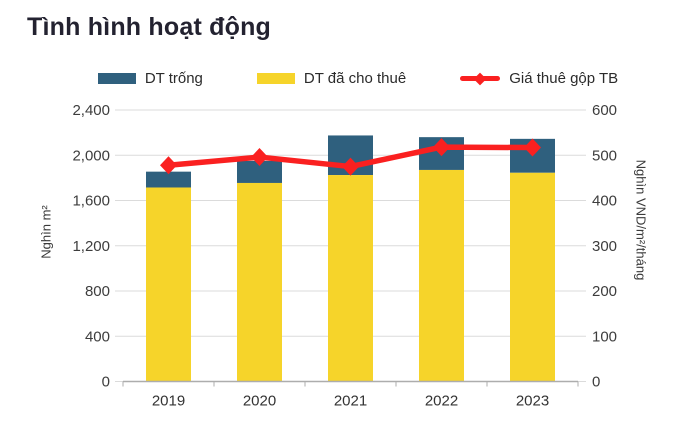 This screenshot has width=680, height=433. I want to click on legend-item-rent: Giá thuê gộp TB, so click(539, 78).